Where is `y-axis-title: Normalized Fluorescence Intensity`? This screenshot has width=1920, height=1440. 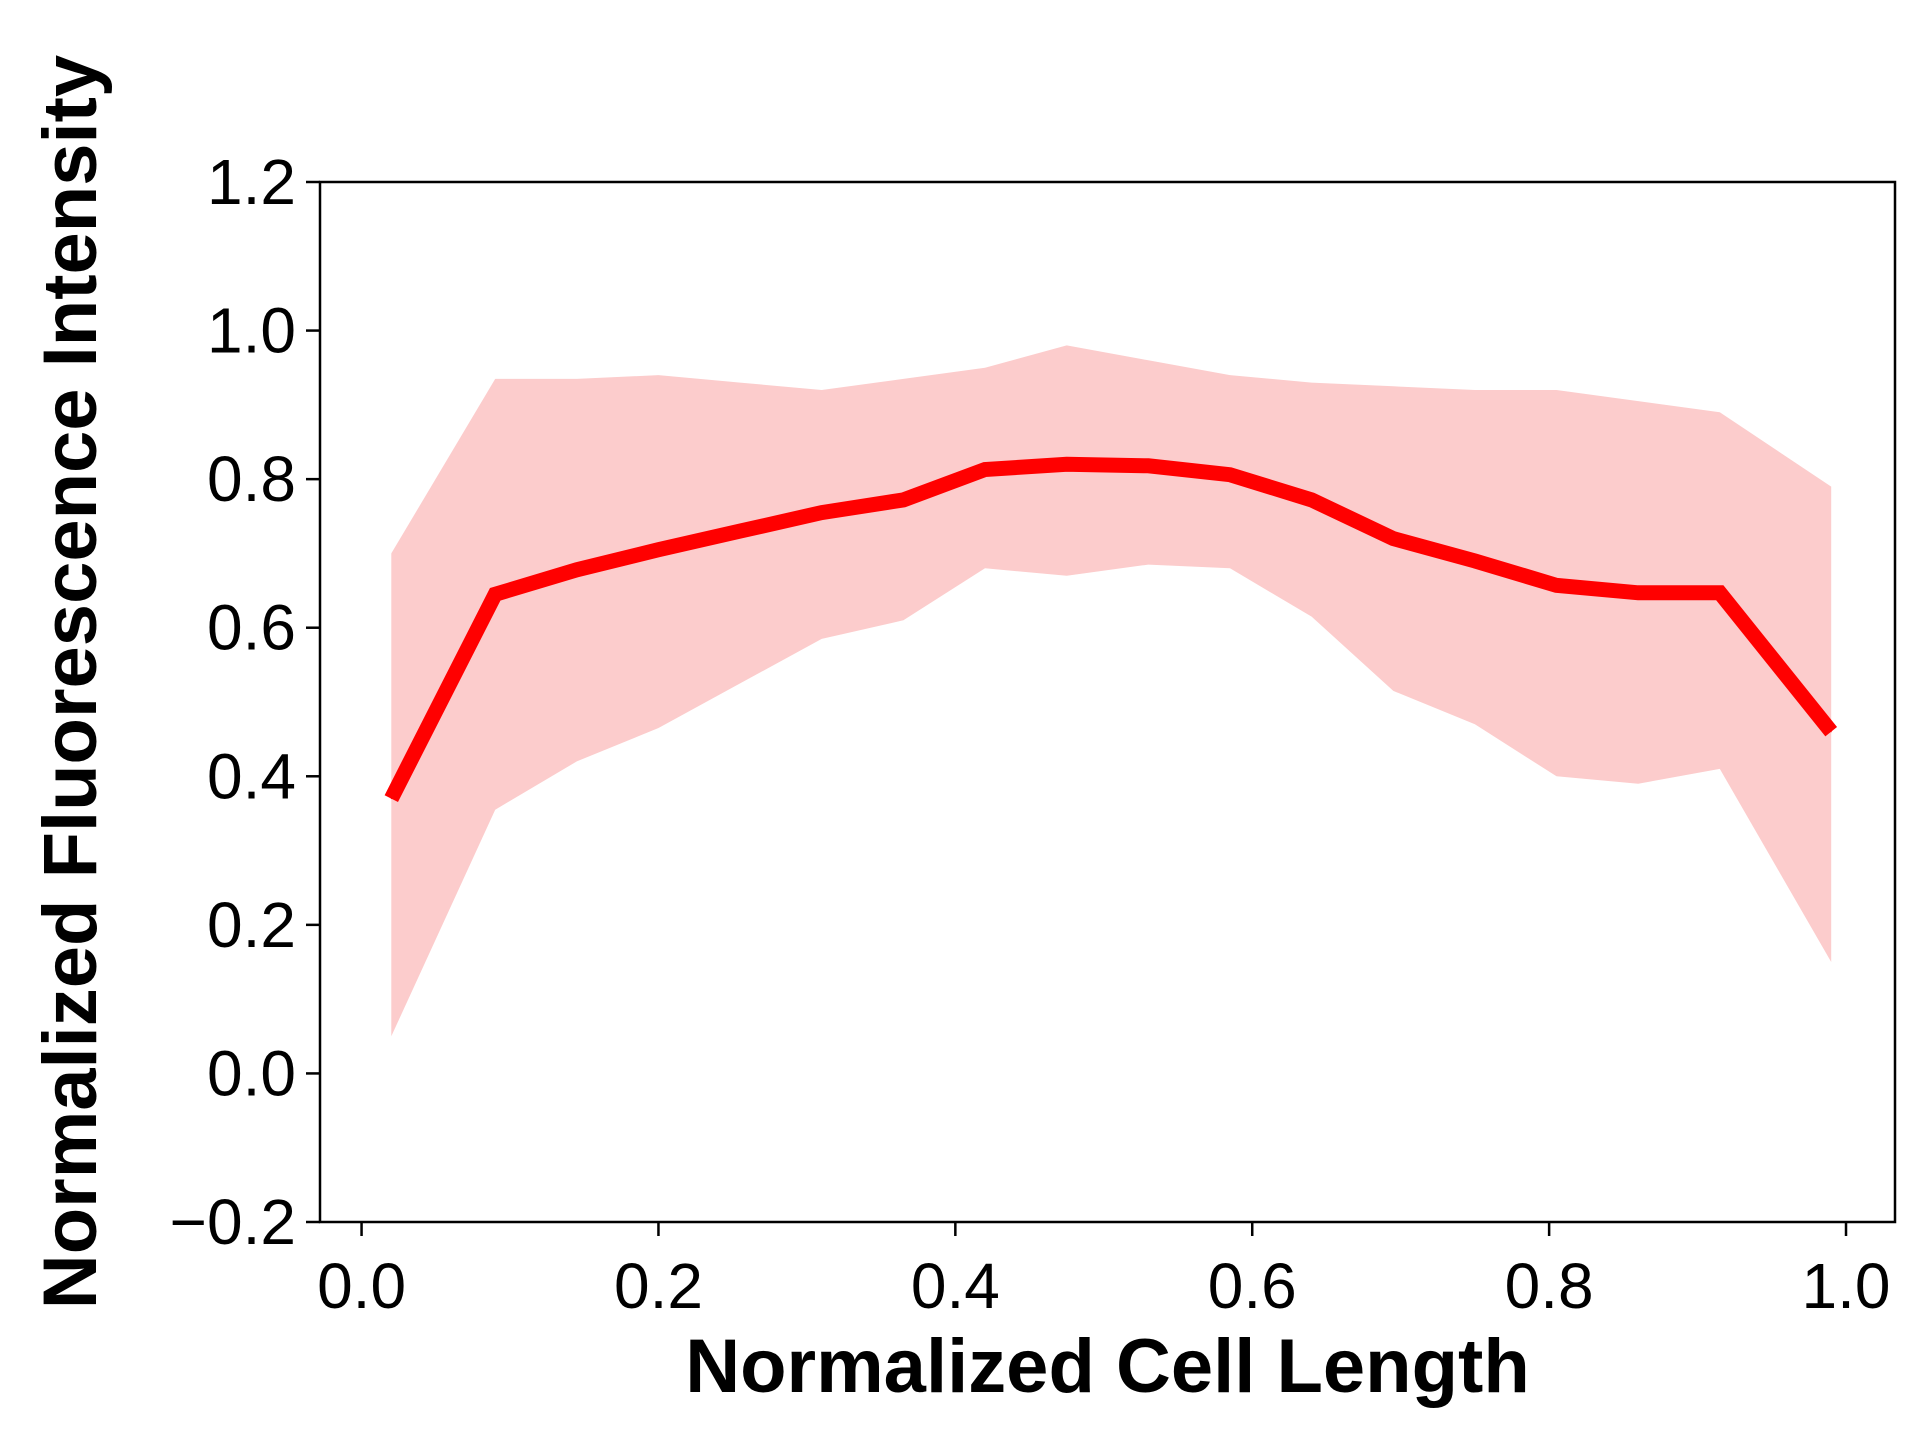 y-axis-title: Normalized Fluorescence Intensity is located at coordinates (70, 682).